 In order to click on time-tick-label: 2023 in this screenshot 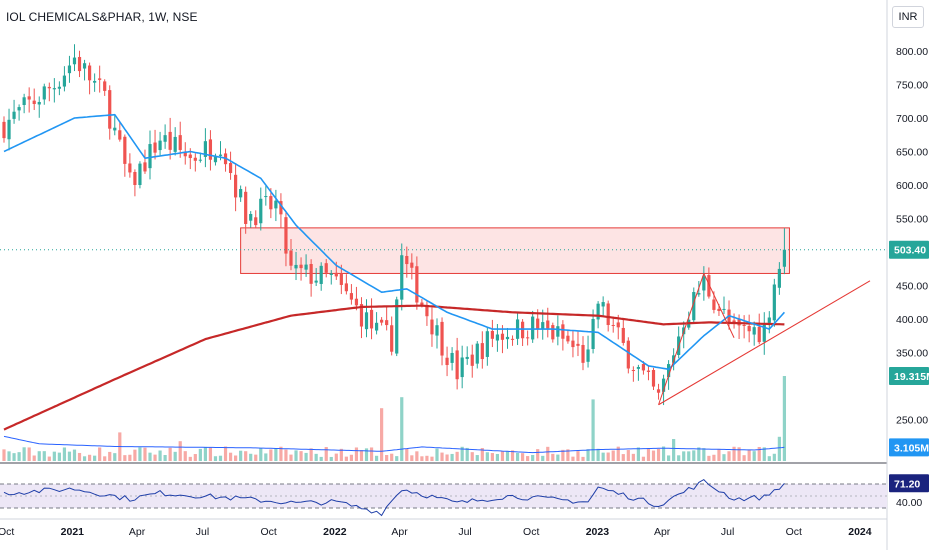, I will do `click(598, 532)`.